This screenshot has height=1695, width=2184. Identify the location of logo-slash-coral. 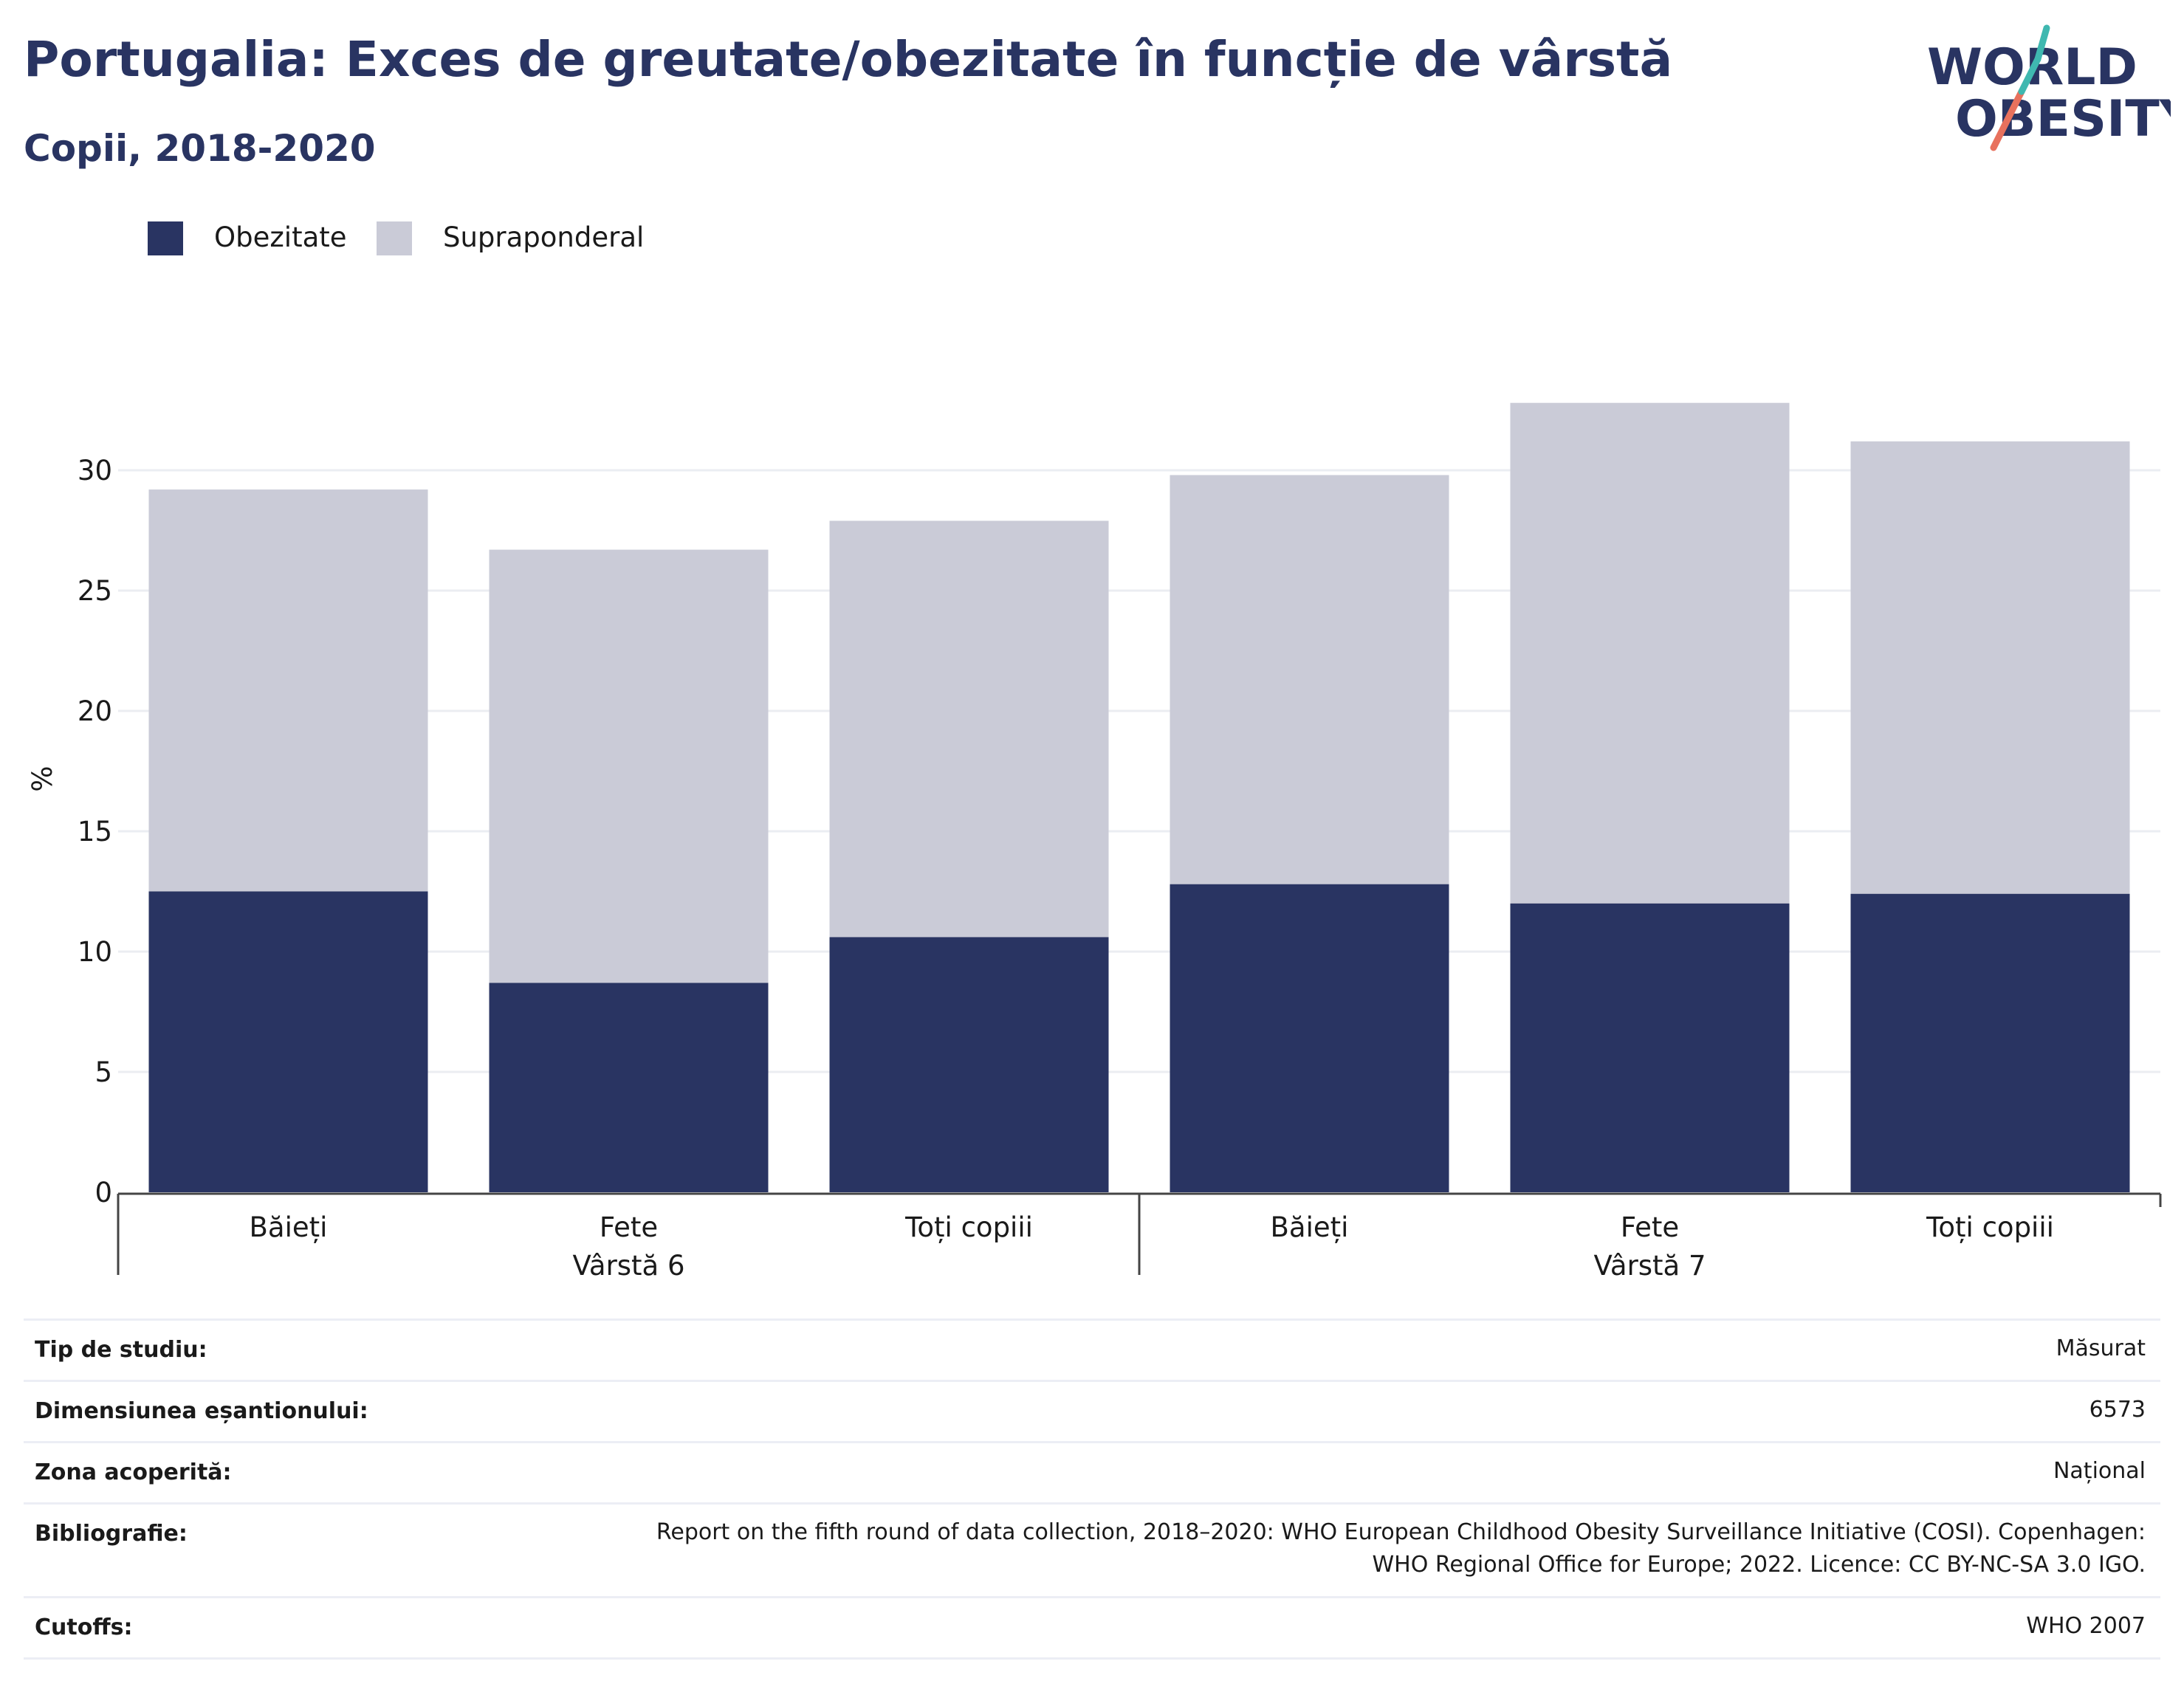
(2008, 119).